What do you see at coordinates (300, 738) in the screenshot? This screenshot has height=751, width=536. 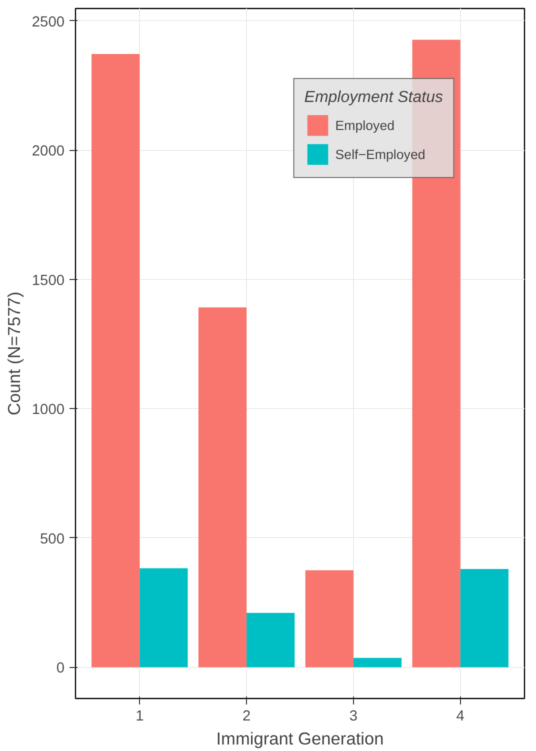 I see `x-axis-title: Immigrant Generation` at bounding box center [300, 738].